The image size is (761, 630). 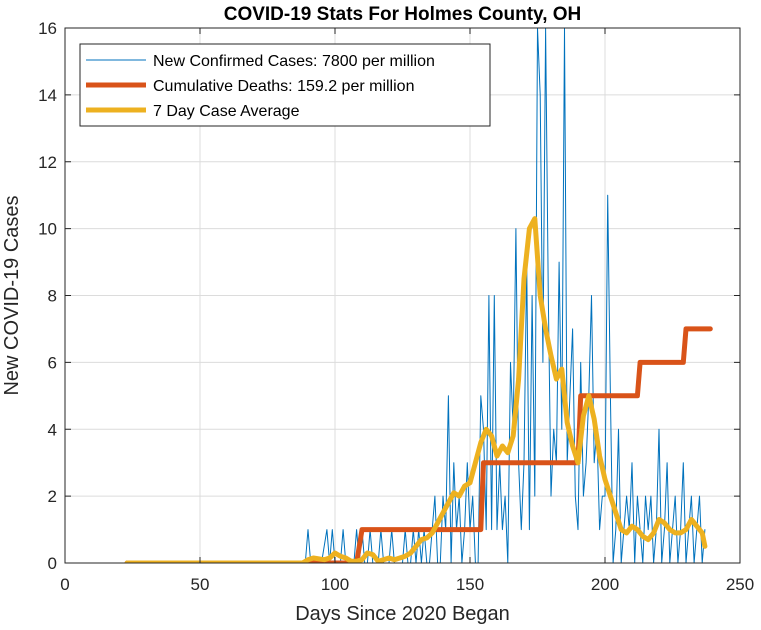 What do you see at coordinates (402, 614) in the screenshot?
I see `x-axis-label: Days Since 2020 Began` at bounding box center [402, 614].